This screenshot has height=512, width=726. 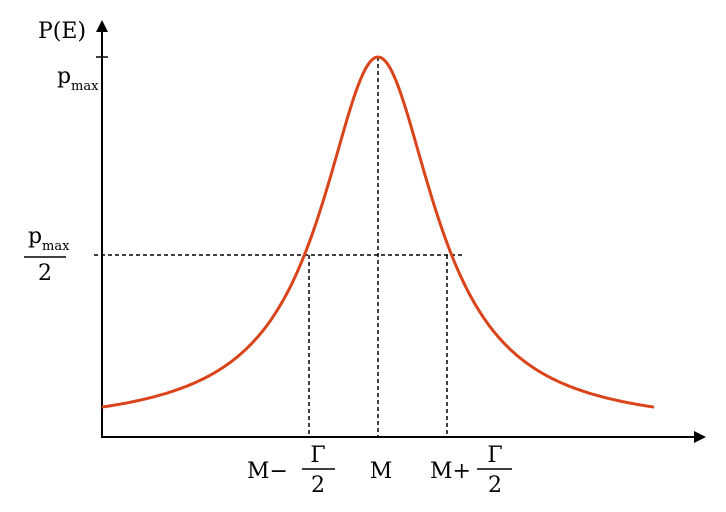 I want to click on half-numerator-symbol: p, so click(x=35, y=236).